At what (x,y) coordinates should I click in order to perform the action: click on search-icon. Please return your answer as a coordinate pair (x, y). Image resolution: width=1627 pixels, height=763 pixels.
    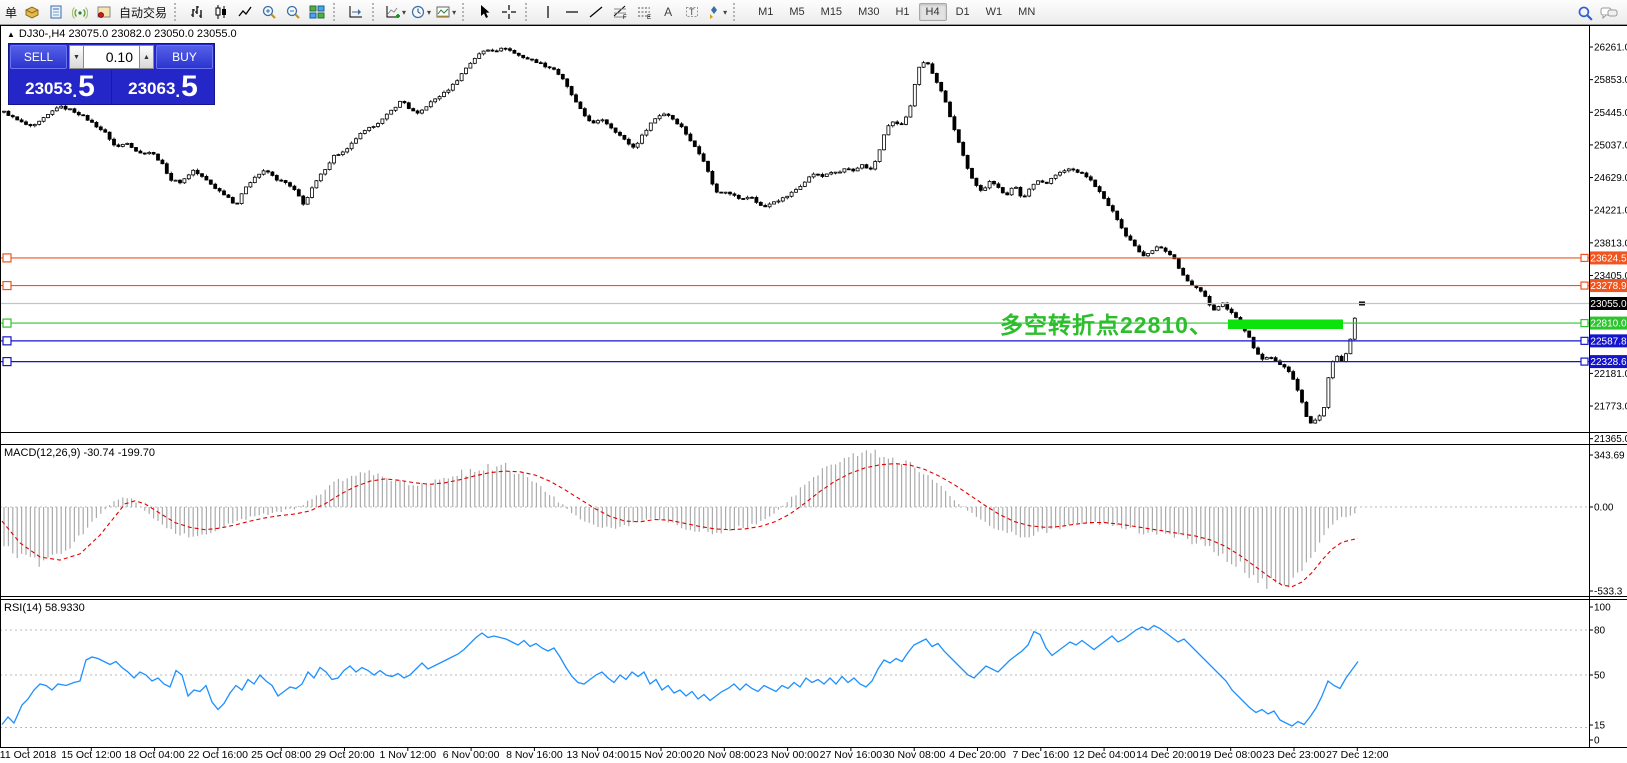
    Looking at the image, I should click on (1585, 13).